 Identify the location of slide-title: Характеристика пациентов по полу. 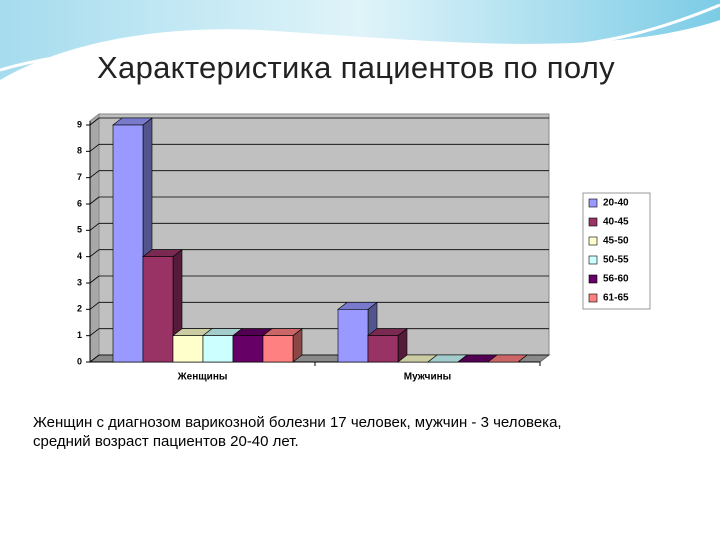
(356, 67).